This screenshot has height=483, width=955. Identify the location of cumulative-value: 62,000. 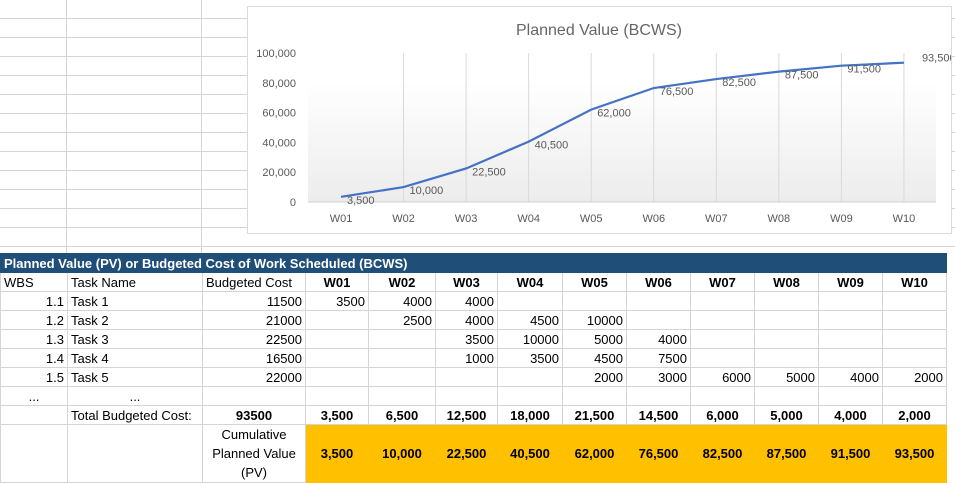
(594, 453).